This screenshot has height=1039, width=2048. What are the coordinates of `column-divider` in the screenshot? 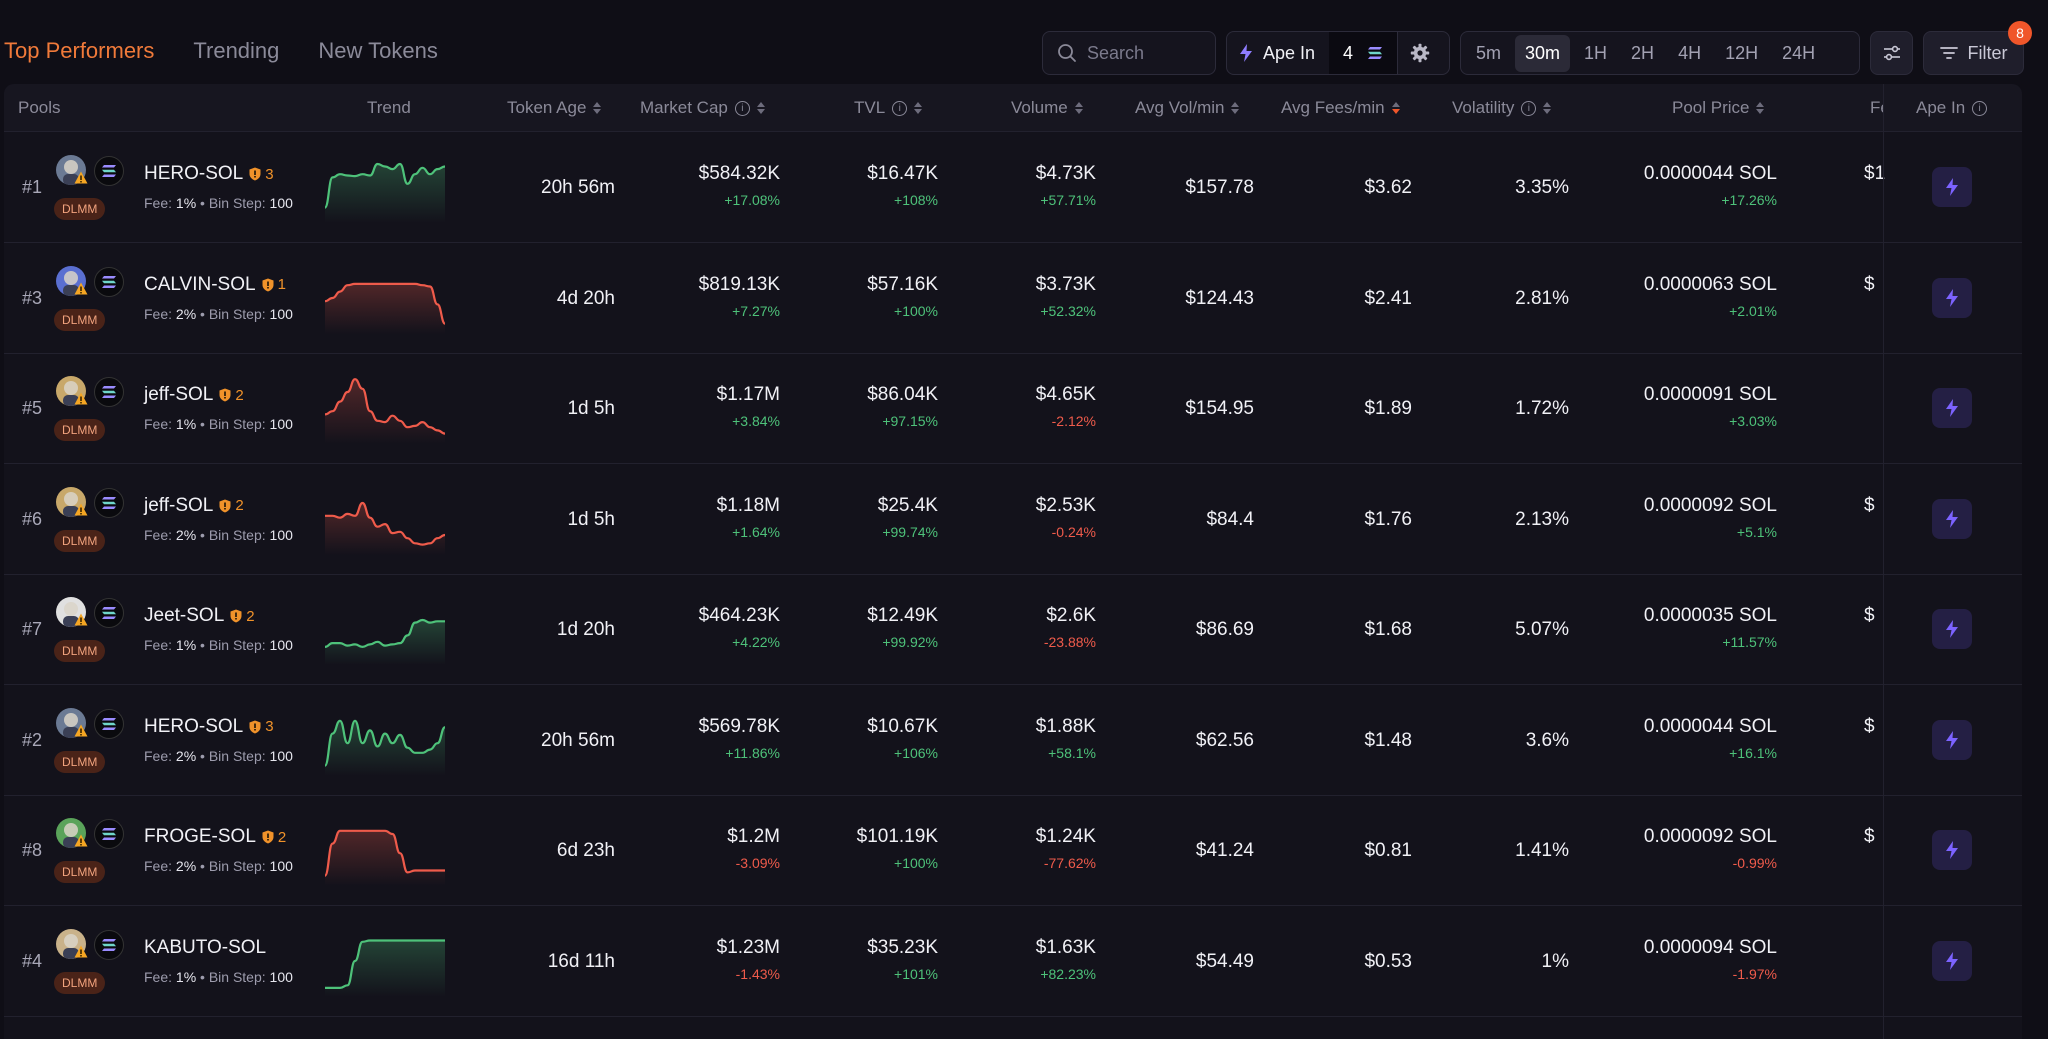 It's located at (1883, 561).